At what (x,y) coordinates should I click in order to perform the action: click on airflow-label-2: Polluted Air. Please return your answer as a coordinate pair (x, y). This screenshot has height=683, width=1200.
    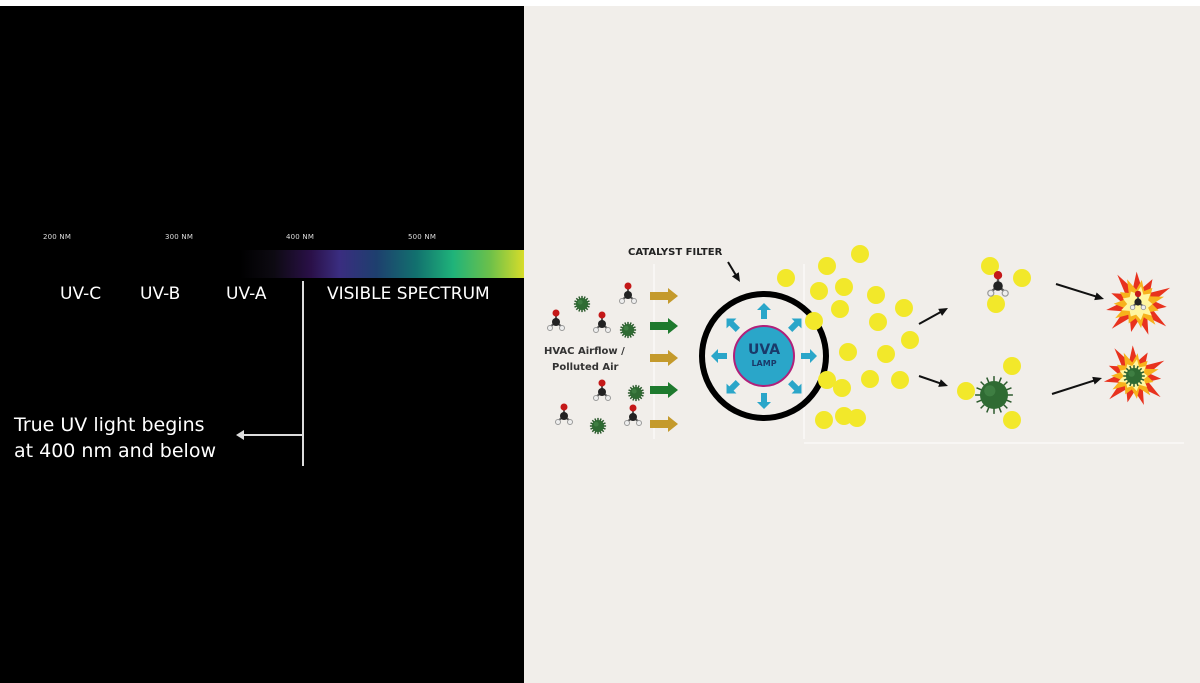
    Looking at the image, I should click on (585, 367).